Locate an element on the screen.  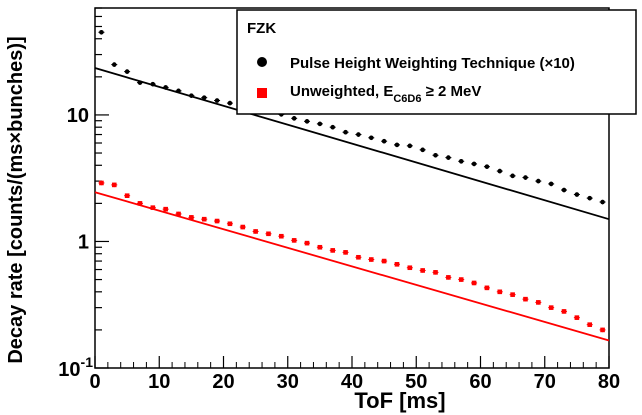
y-tick-exponent: -1 is located at coordinates (87, 362).